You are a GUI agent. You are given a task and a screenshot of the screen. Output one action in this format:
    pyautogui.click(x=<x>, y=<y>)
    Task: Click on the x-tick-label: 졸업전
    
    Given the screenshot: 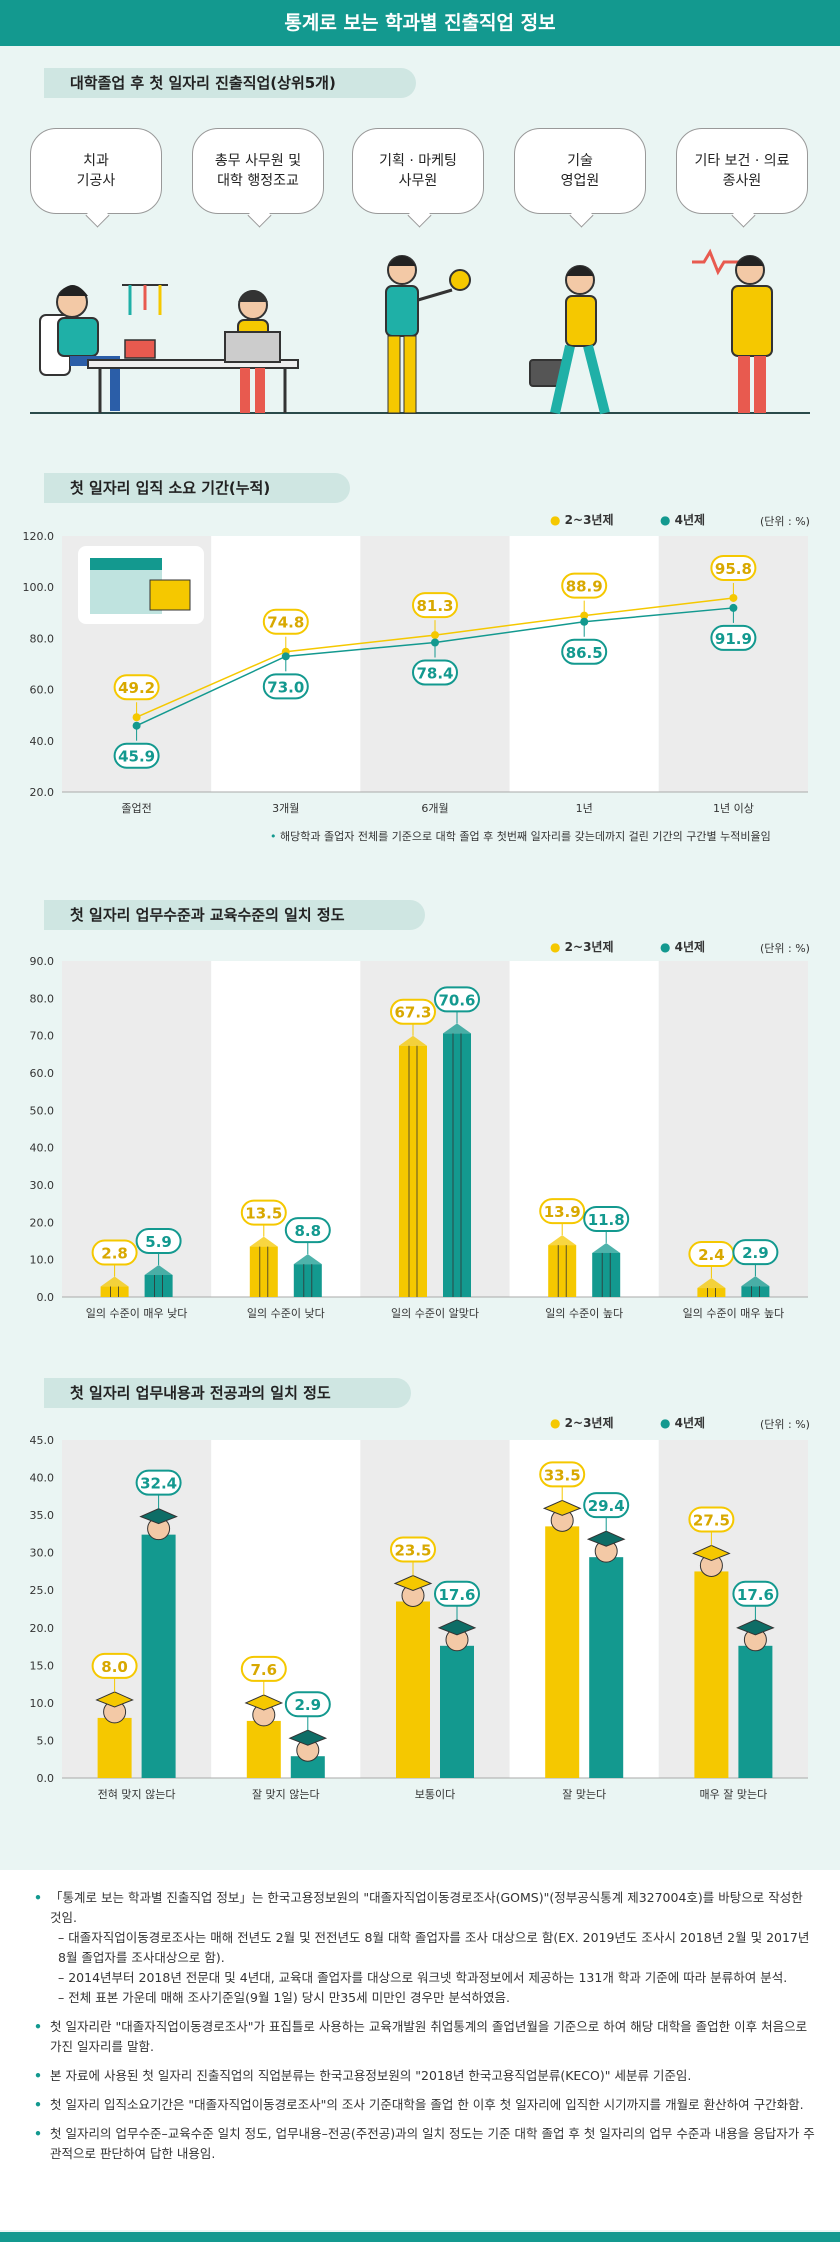 What is the action you would take?
    pyautogui.click(x=136, y=808)
    